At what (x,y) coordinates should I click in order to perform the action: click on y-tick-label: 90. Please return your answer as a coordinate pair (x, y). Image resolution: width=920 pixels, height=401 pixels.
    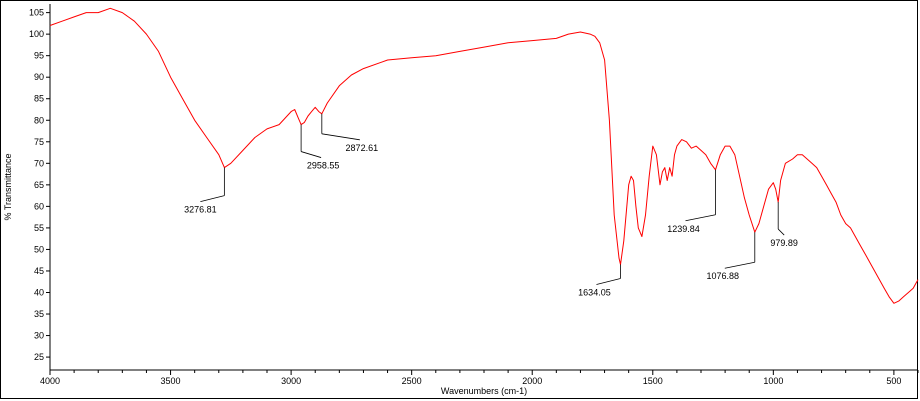
    Looking at the image, I should click on (39, 77).